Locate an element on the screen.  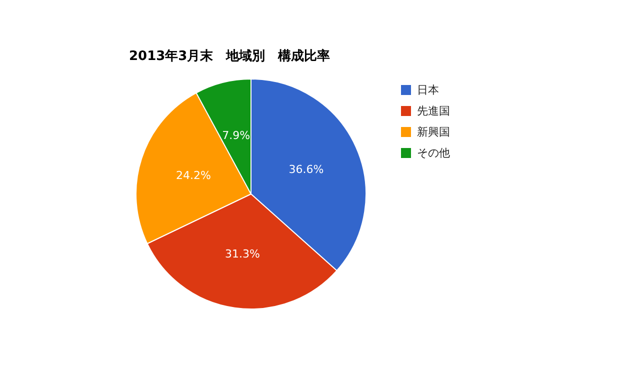
data-label: 31.3% is located at coordinates (242, 253).